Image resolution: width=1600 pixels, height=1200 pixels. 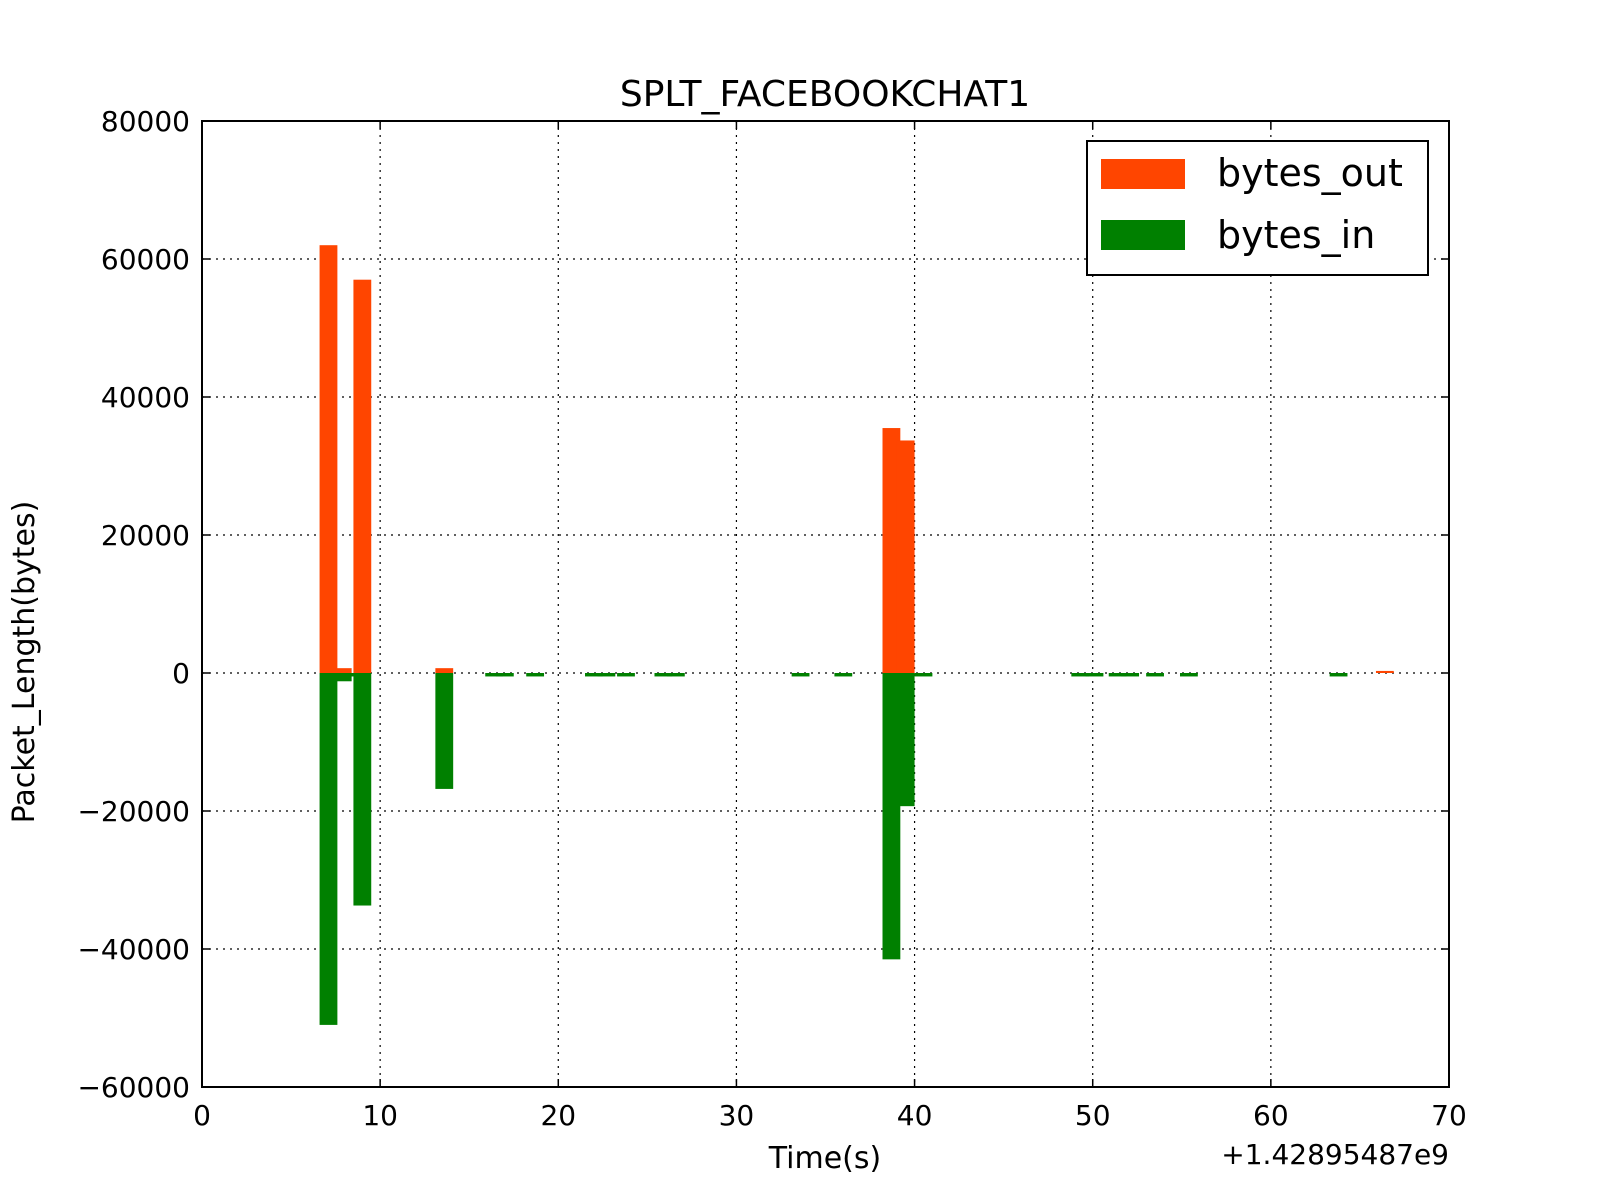 What do you see at coordinates (1143, 174) in the screenshot?
I see `legend-swatch-bytes-out` at bounding box center [1143, 174].